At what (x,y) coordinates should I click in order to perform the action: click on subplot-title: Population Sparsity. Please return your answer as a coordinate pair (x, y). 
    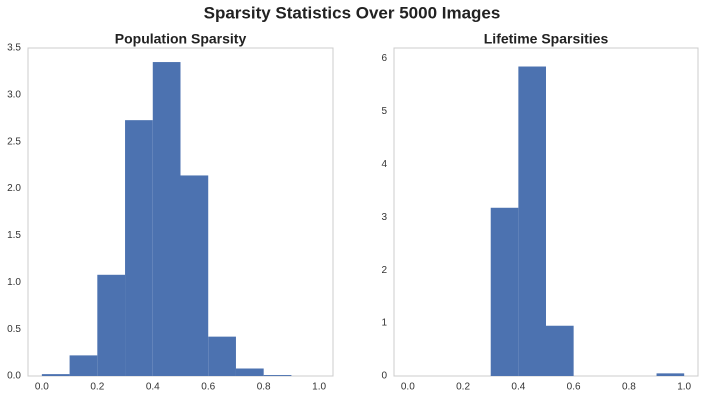
    Looking at the image, I should click on (181, 39).